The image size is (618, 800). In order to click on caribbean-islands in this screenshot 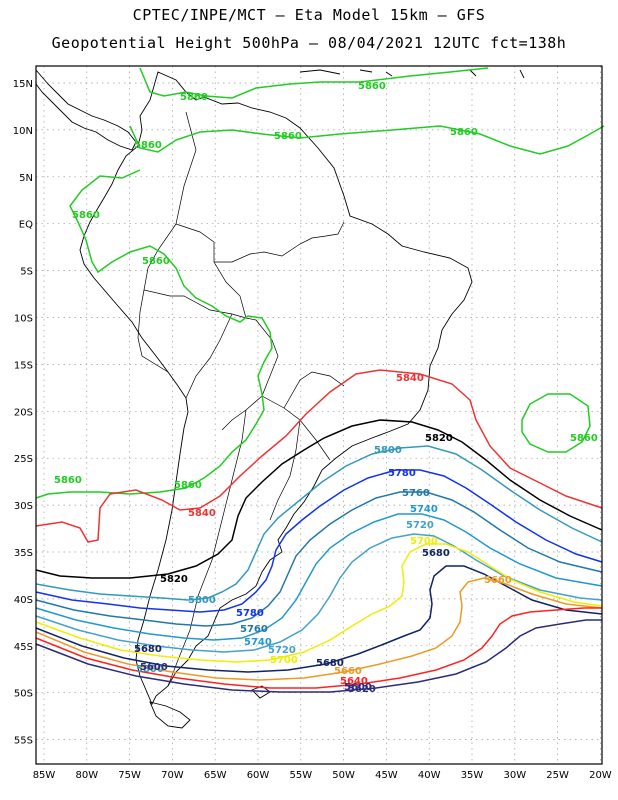, I will do `click(412, 74)`.